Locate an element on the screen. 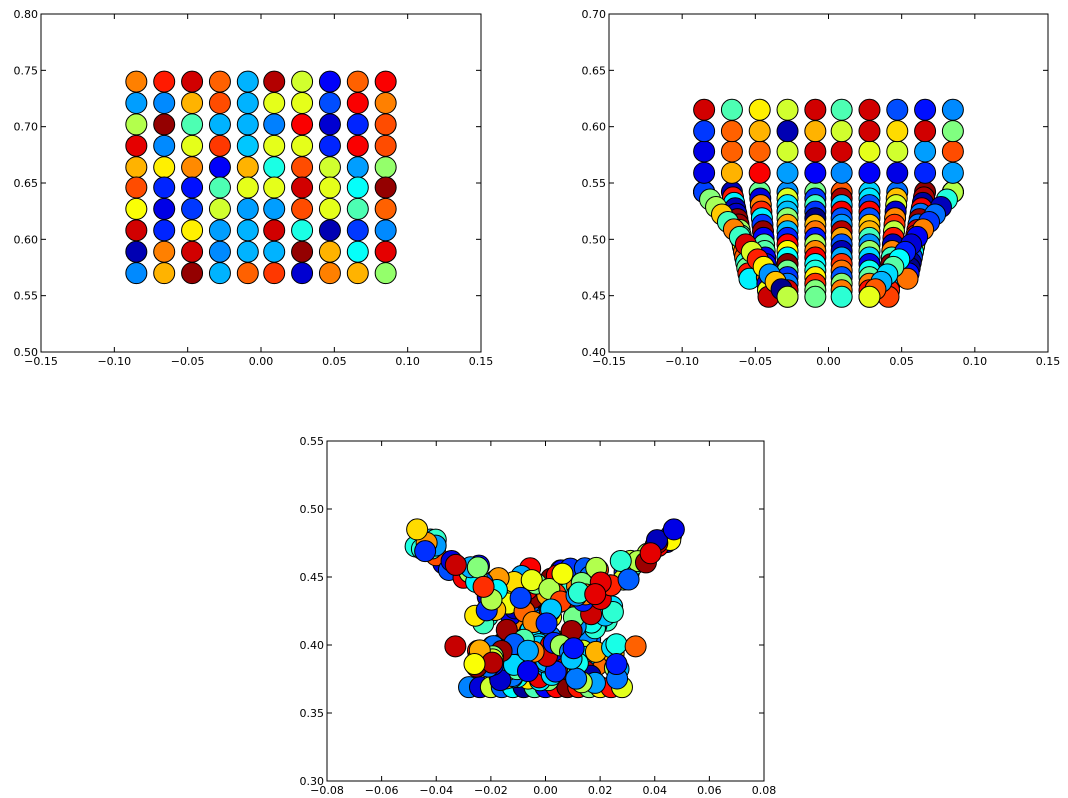 Image resolution: width=1068 pixels, height=798 pixels. y-tick-label: 0.55 is located at coordinates (26, 296).